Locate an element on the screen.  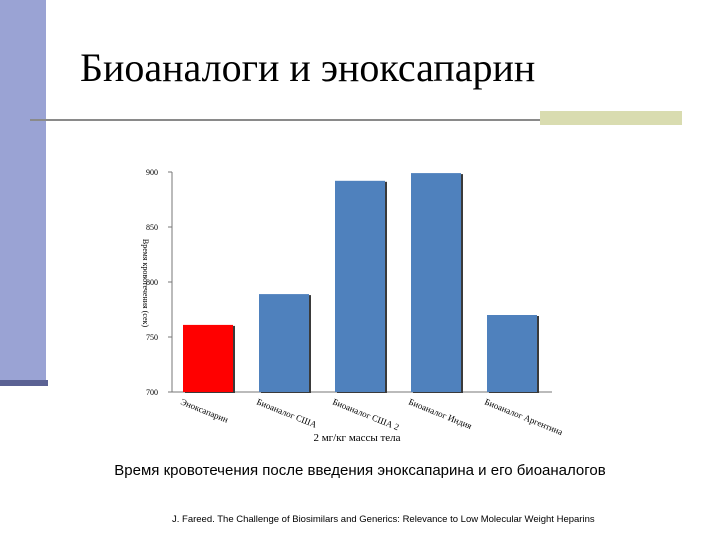
y-tick-label: 850 is located at coordinates (152, 227).